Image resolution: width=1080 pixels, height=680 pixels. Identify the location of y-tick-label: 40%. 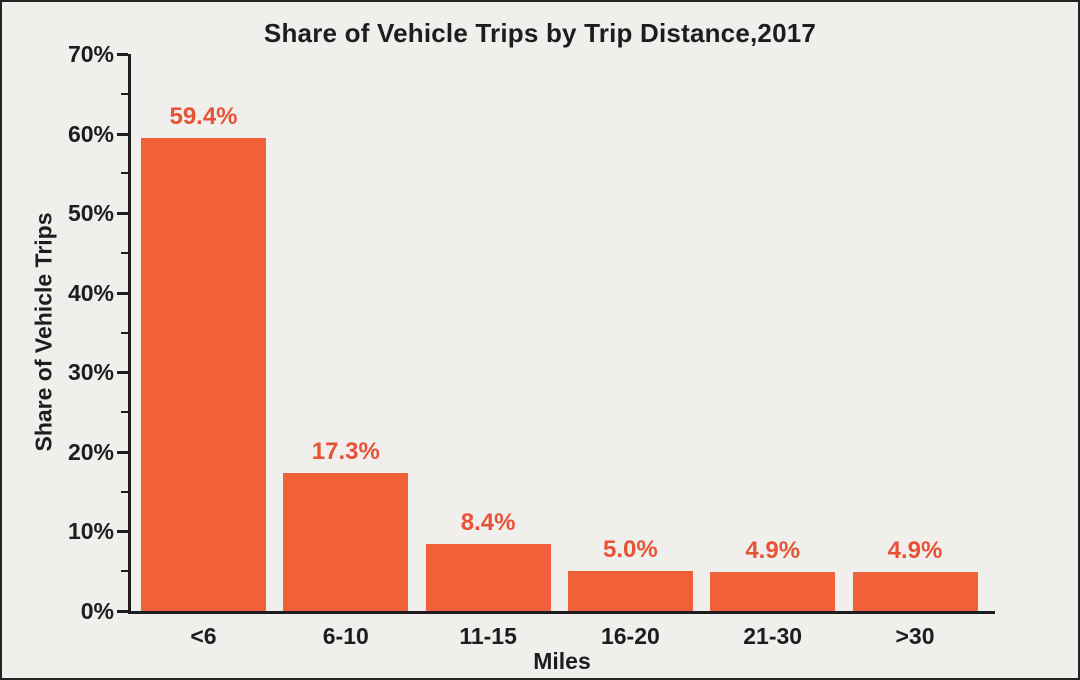
(90, 292).